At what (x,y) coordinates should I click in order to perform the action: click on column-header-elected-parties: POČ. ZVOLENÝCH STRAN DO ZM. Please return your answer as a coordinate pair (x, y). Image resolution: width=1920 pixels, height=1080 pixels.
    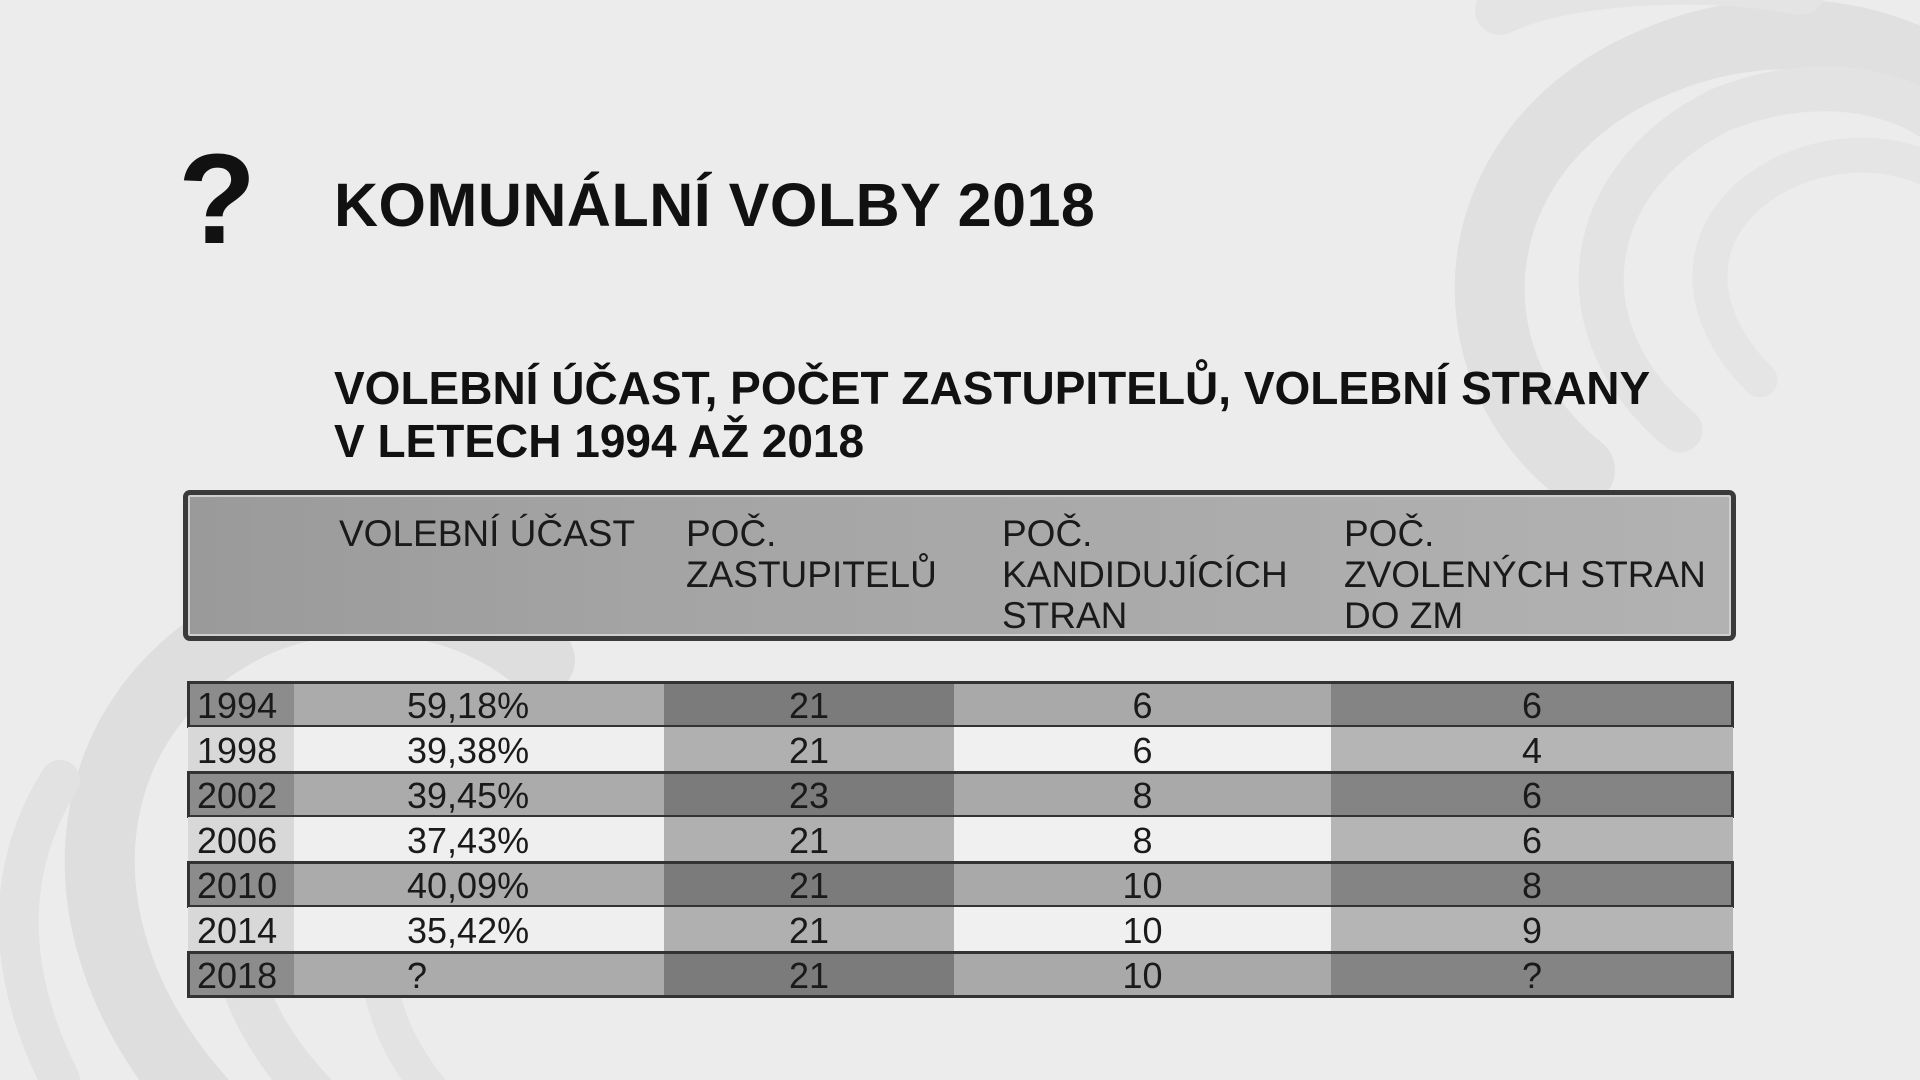
    Looking at the image, I should click on (1525, 574).